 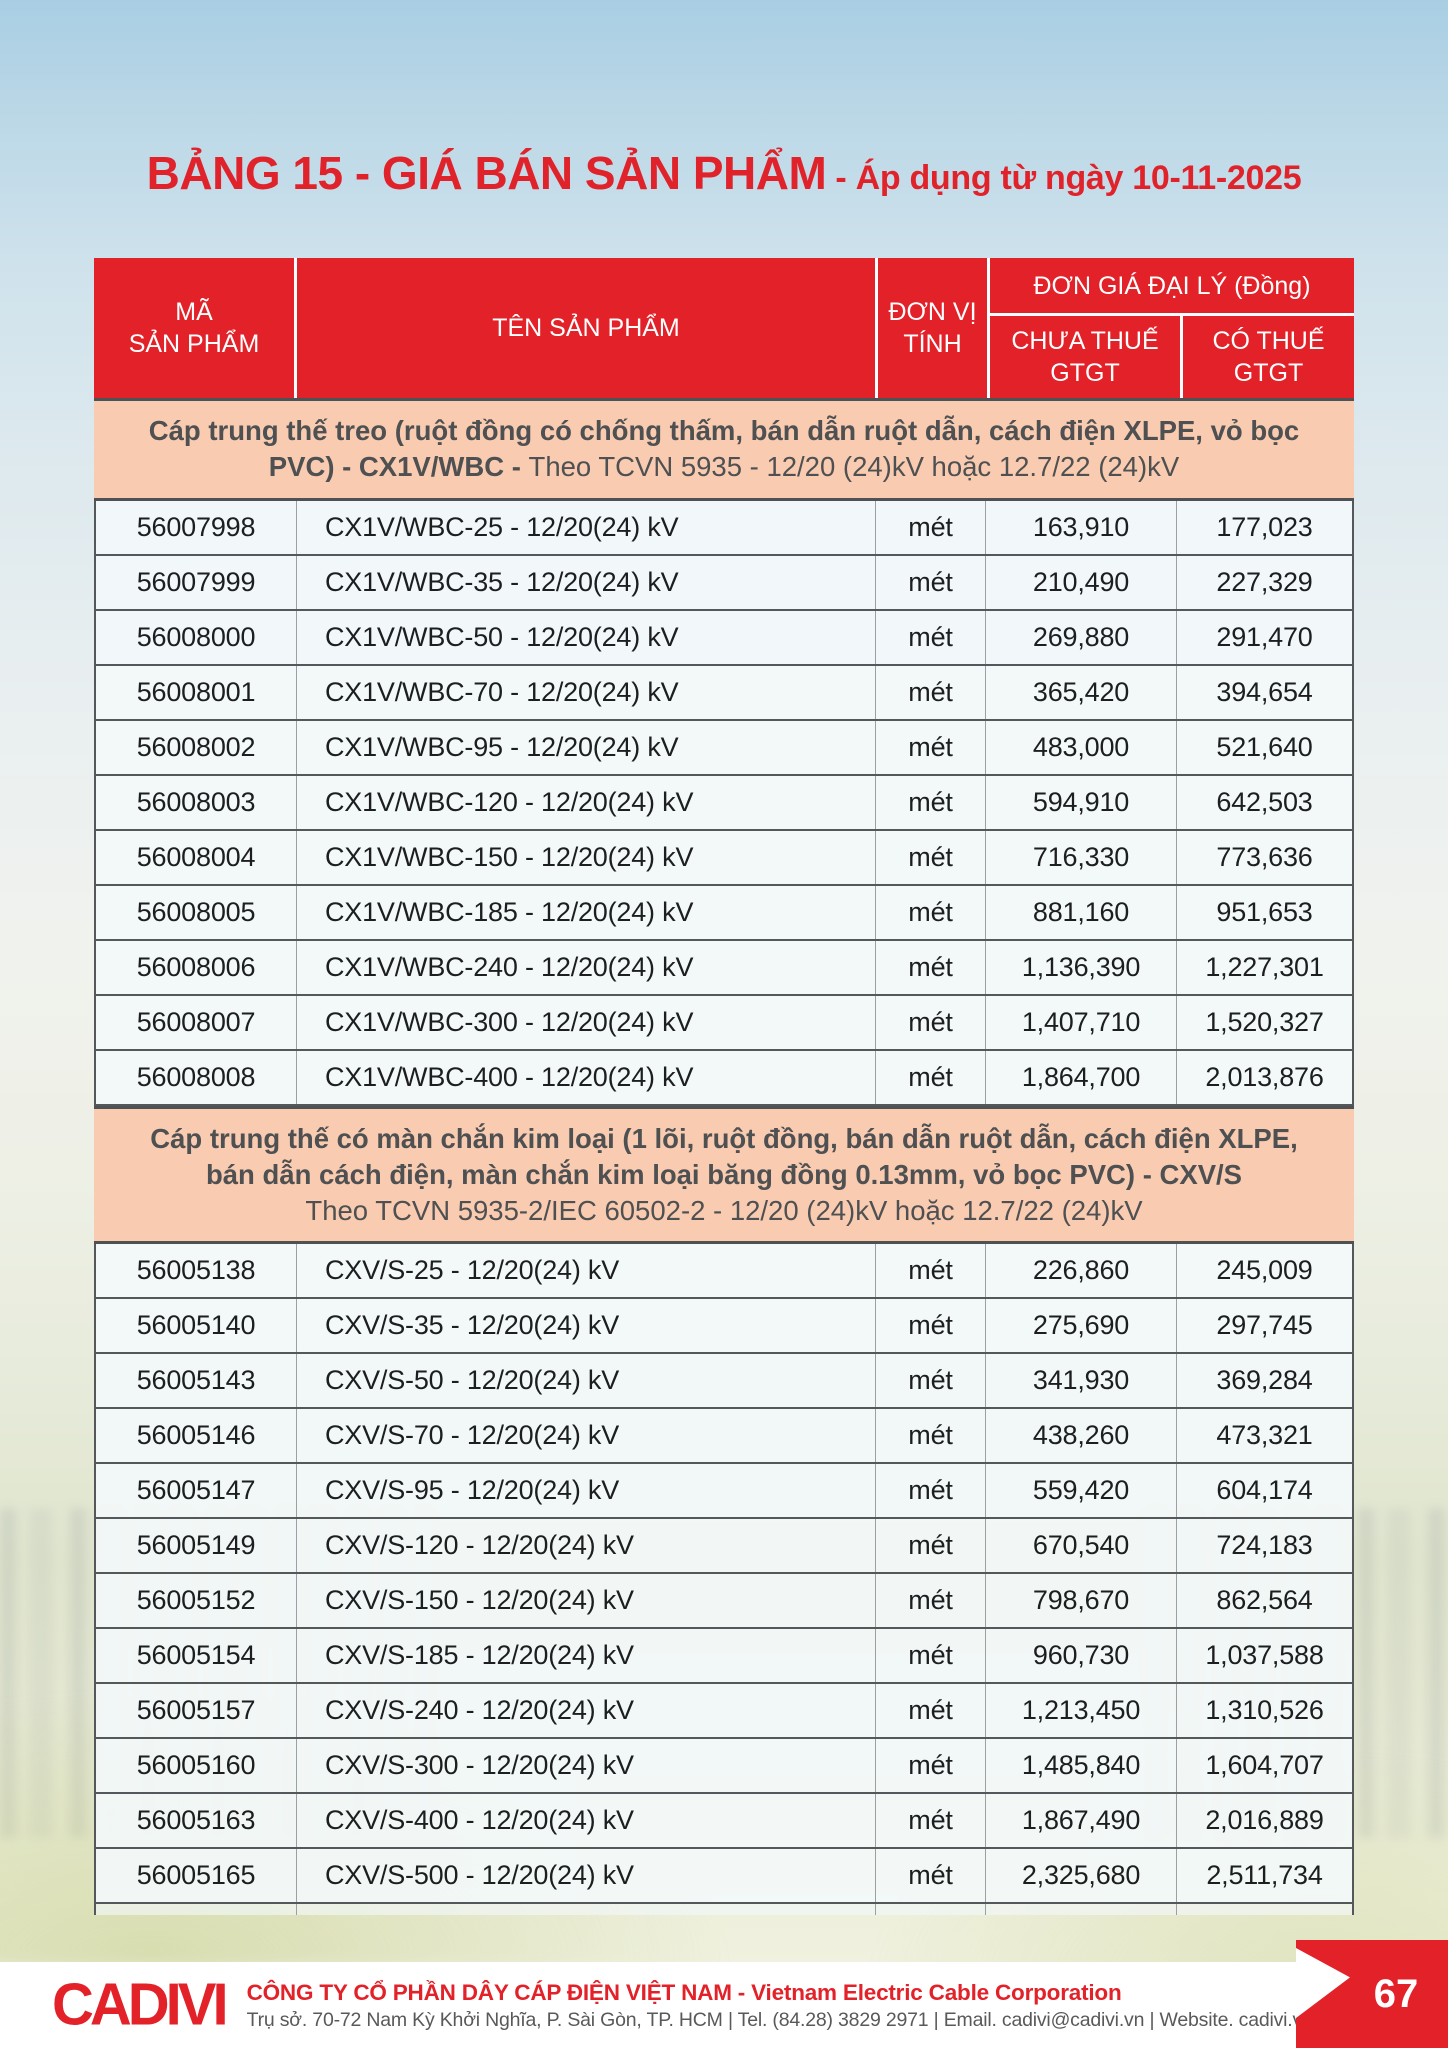 What do you see at coordinates (586, 1546) in the screenshot?
I see `cell-name: CXV/S-120 - 12/20(24) kV` at bounding box center [586, 1546].